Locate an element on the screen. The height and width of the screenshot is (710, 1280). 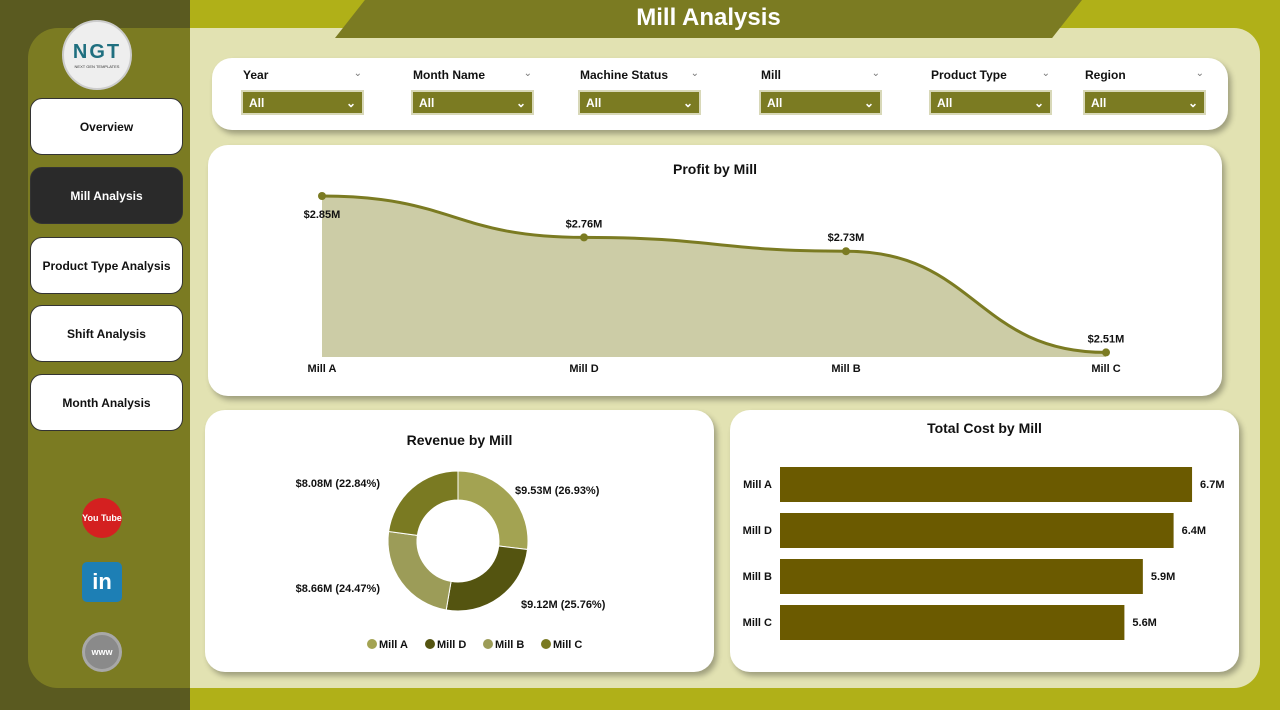
filter-label: Machine Status ⌄ is located at coordinates (640, 75).